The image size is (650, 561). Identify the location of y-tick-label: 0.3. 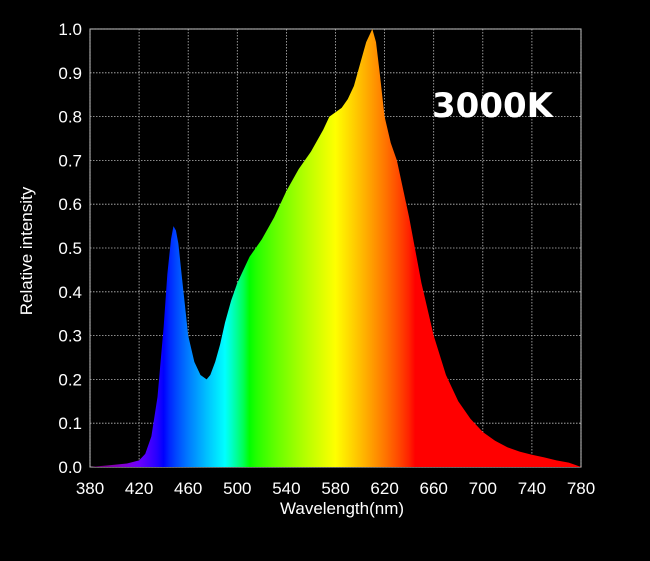
(70, 336).